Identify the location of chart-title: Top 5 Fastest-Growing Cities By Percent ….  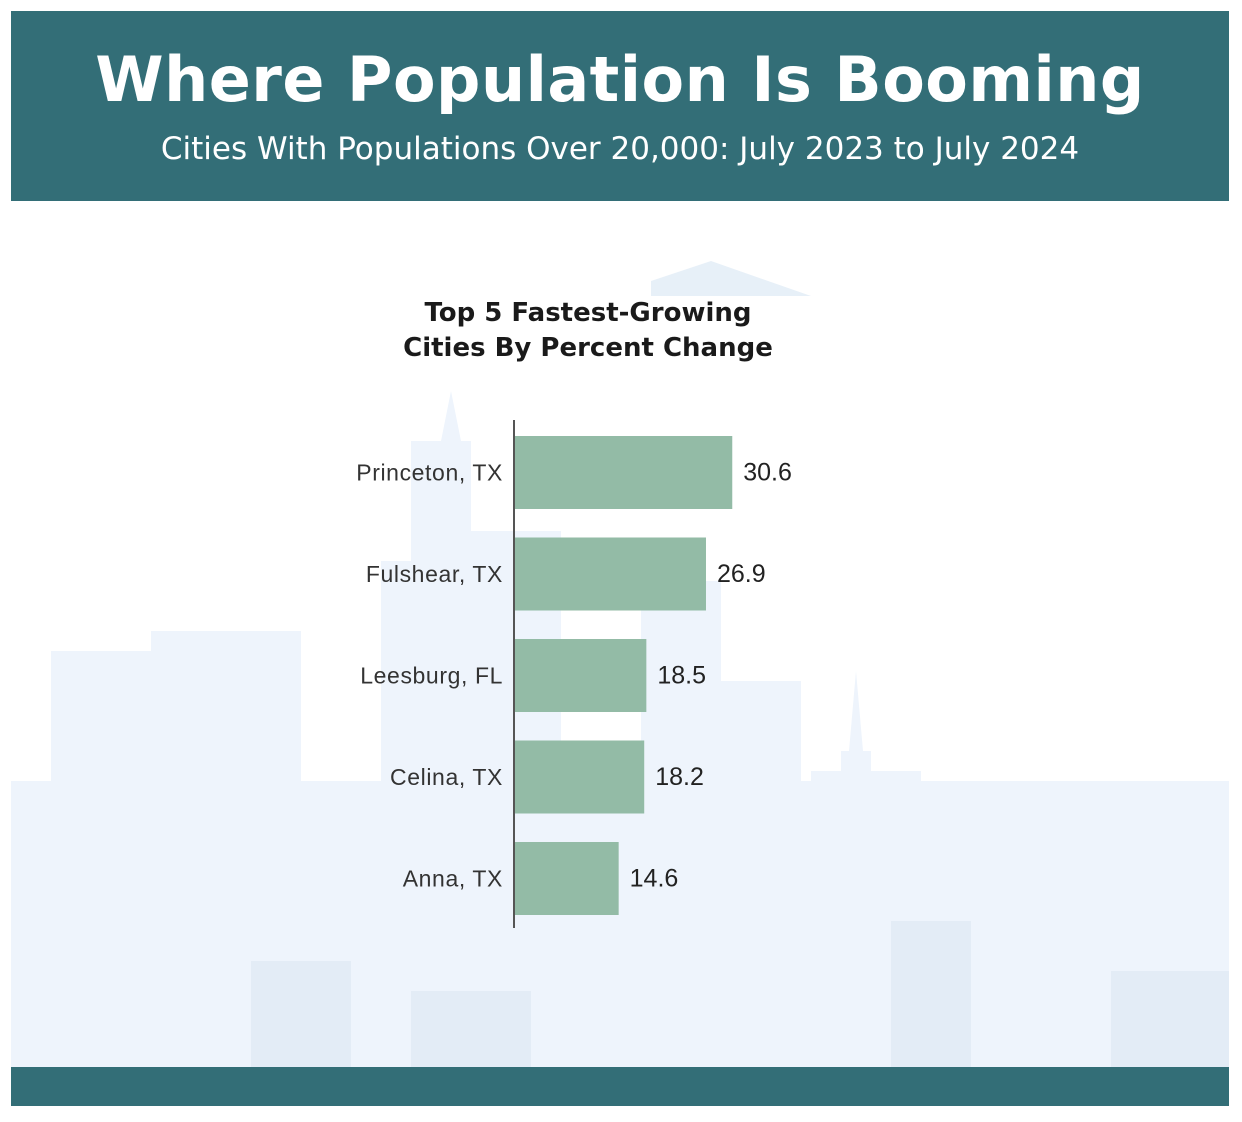
(588, 331).